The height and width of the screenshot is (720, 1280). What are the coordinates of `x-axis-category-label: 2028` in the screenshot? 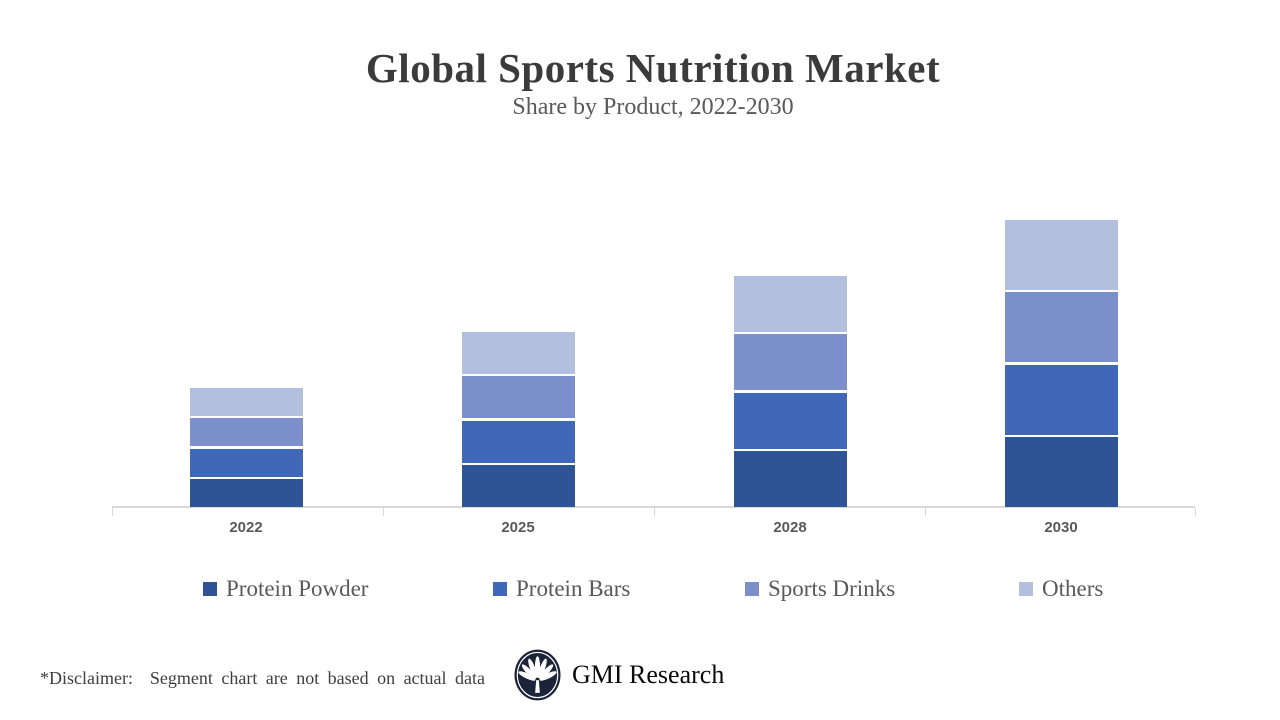 It's located at (790, 527).